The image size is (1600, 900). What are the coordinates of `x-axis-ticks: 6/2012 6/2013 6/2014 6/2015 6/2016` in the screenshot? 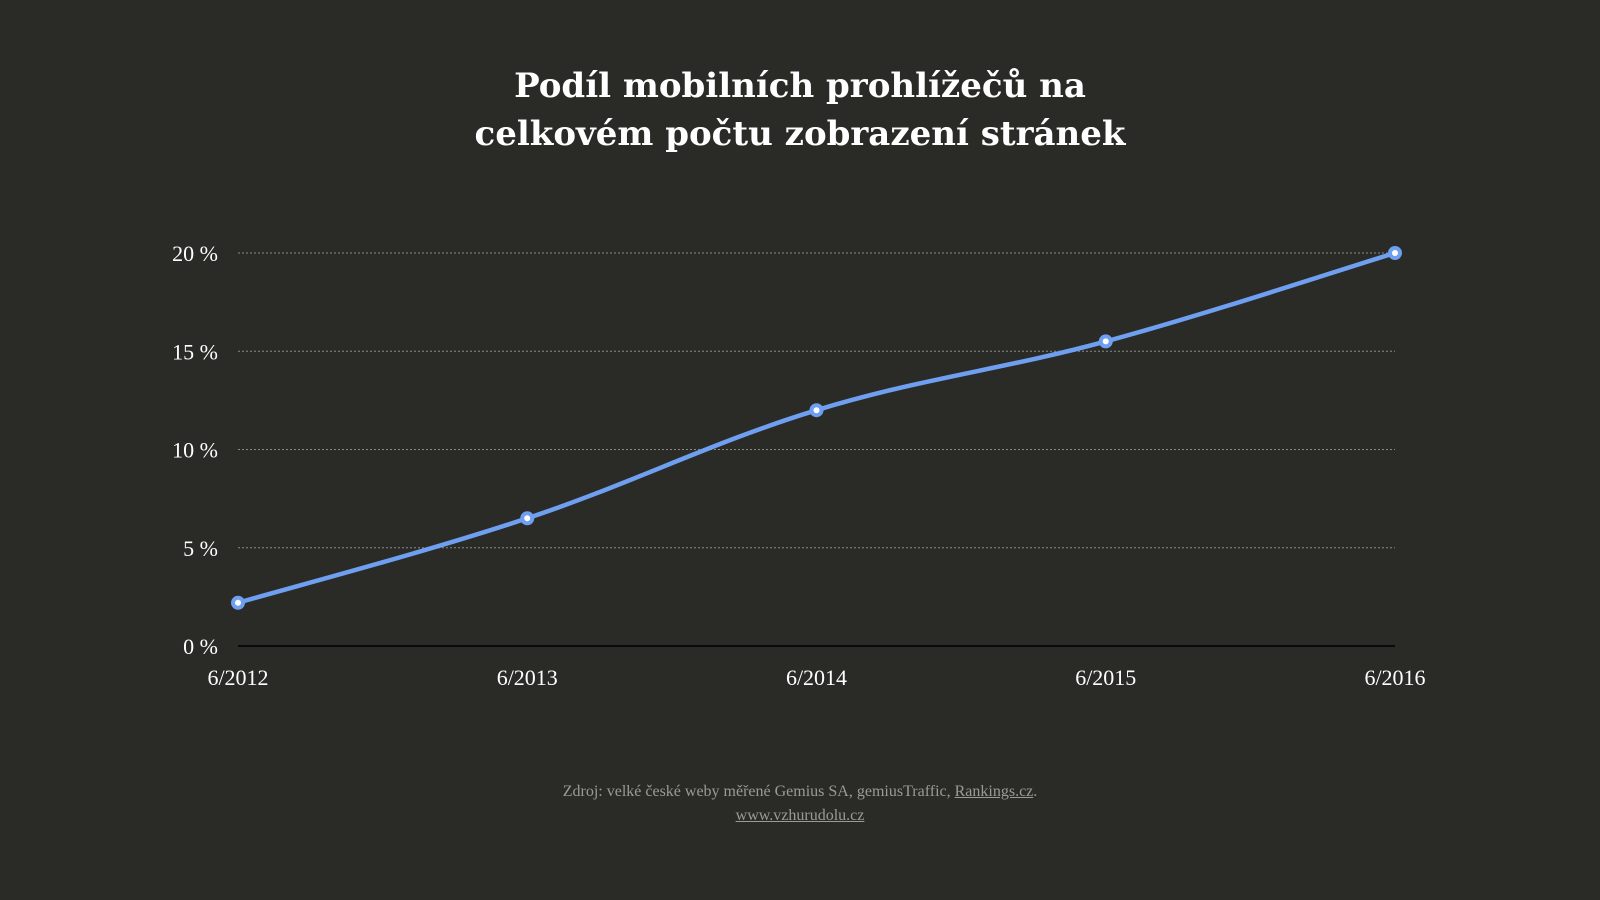 It's located at (816, 677).